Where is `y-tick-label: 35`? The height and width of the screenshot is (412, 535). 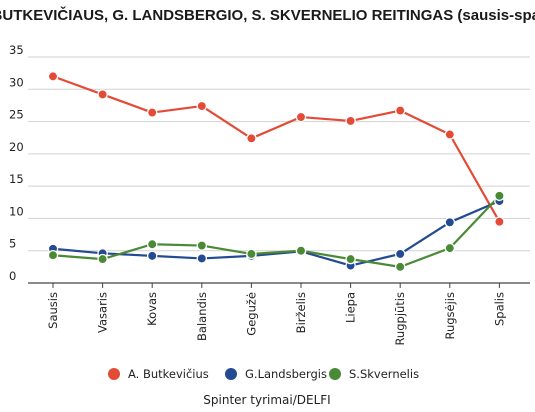 y-tick-label: 35 is located at coordinates (16, 50).